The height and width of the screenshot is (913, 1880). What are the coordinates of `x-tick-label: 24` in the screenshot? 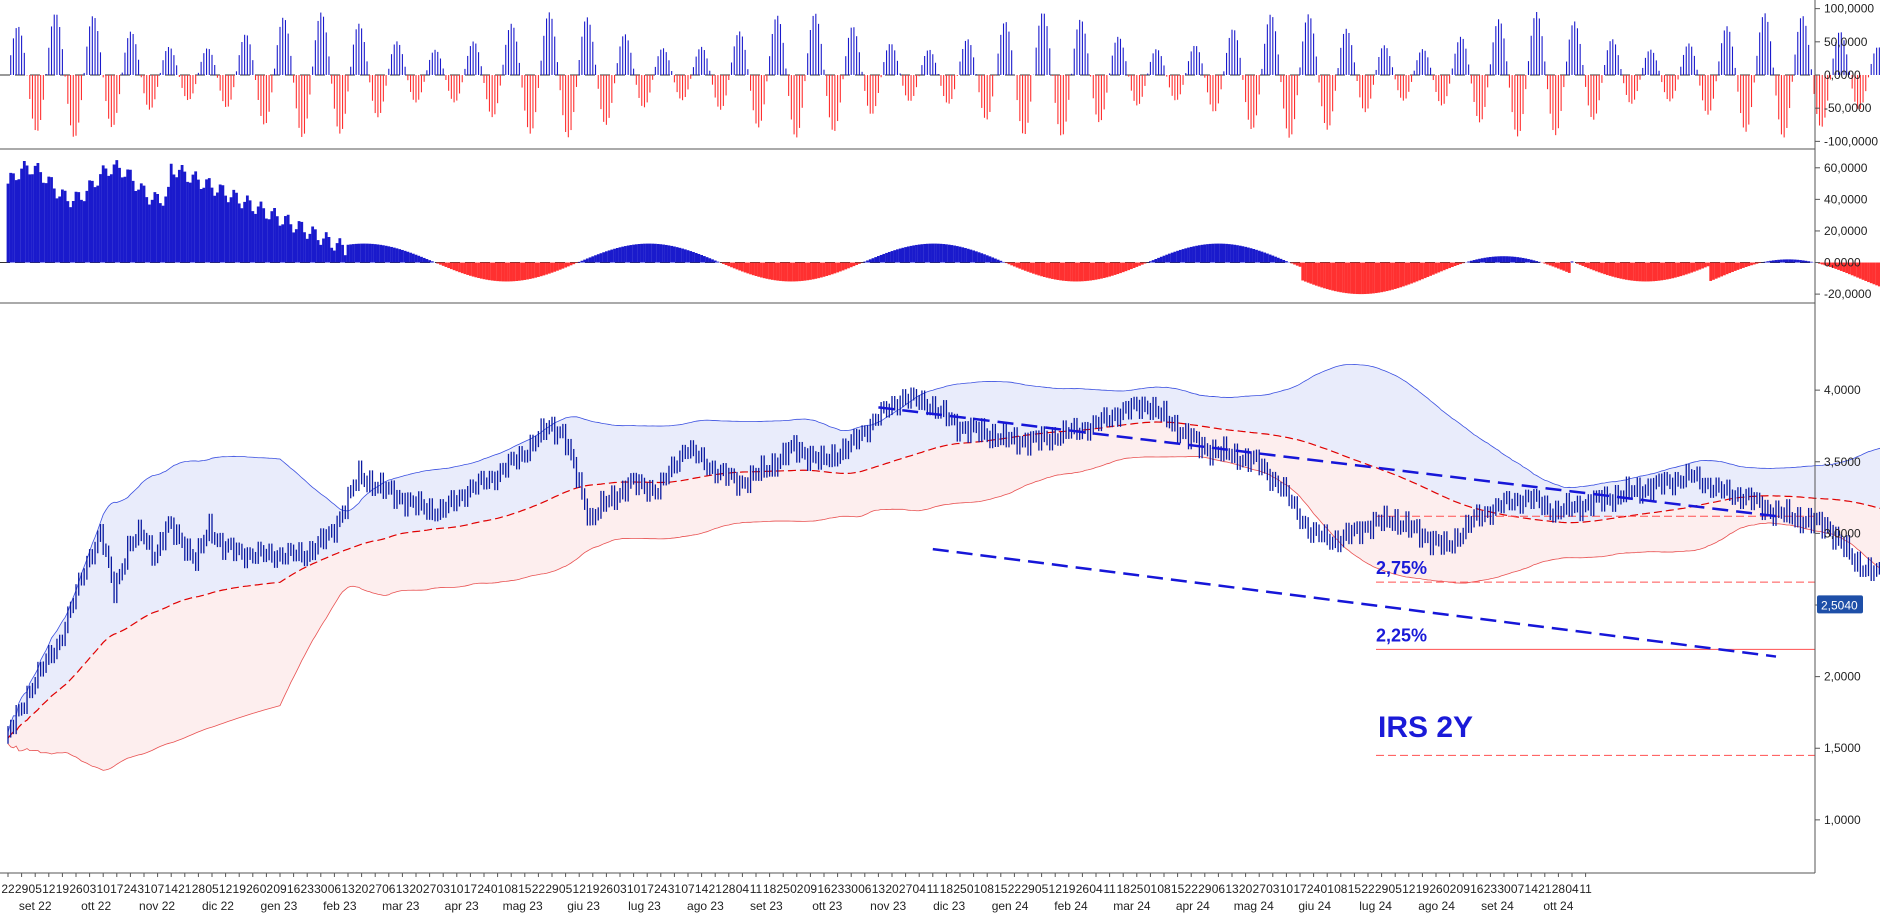 It's located at (131, 889).